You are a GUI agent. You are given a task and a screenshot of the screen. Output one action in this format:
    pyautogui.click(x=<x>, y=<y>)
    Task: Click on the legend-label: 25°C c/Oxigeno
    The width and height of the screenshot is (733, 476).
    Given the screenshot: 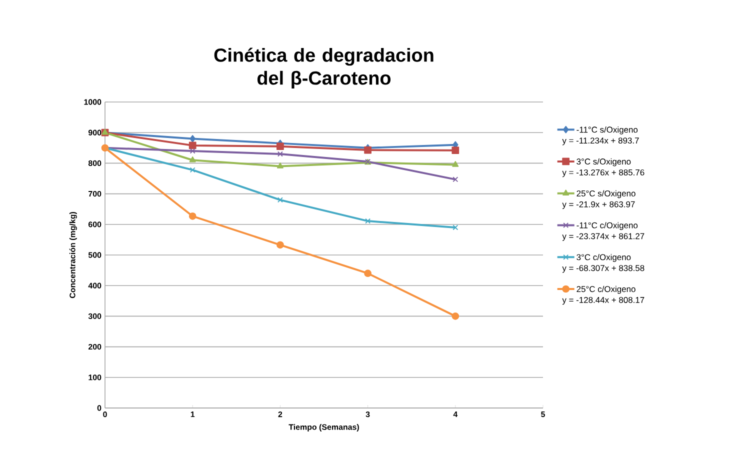 What is the action you would take?
    pyautogui.click(x=606, y=290)
    